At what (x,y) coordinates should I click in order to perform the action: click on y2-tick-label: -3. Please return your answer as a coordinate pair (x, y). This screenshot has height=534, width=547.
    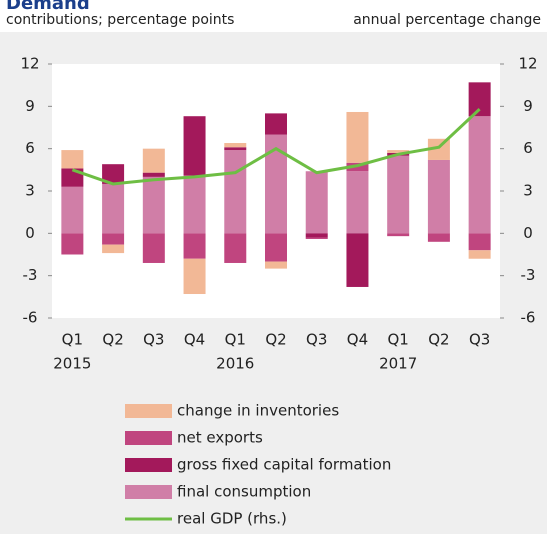
    Looking at the image, I should click on (528, 275).